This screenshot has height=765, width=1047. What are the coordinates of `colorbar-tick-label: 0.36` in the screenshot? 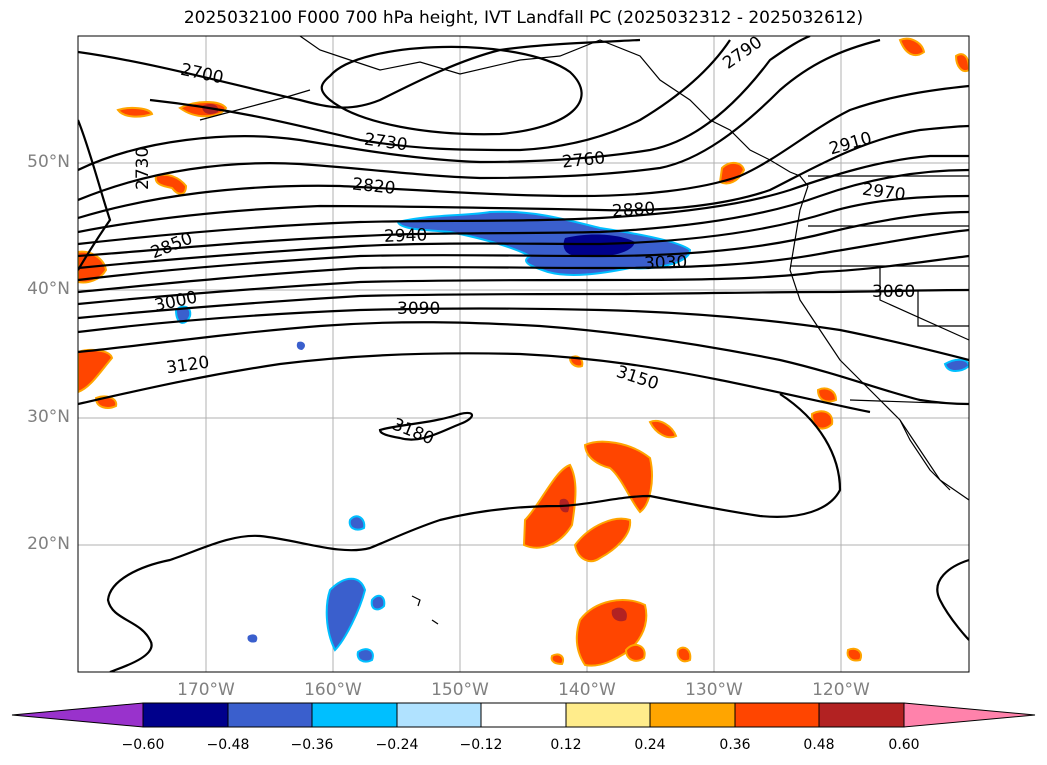 It's located at (735, 745).